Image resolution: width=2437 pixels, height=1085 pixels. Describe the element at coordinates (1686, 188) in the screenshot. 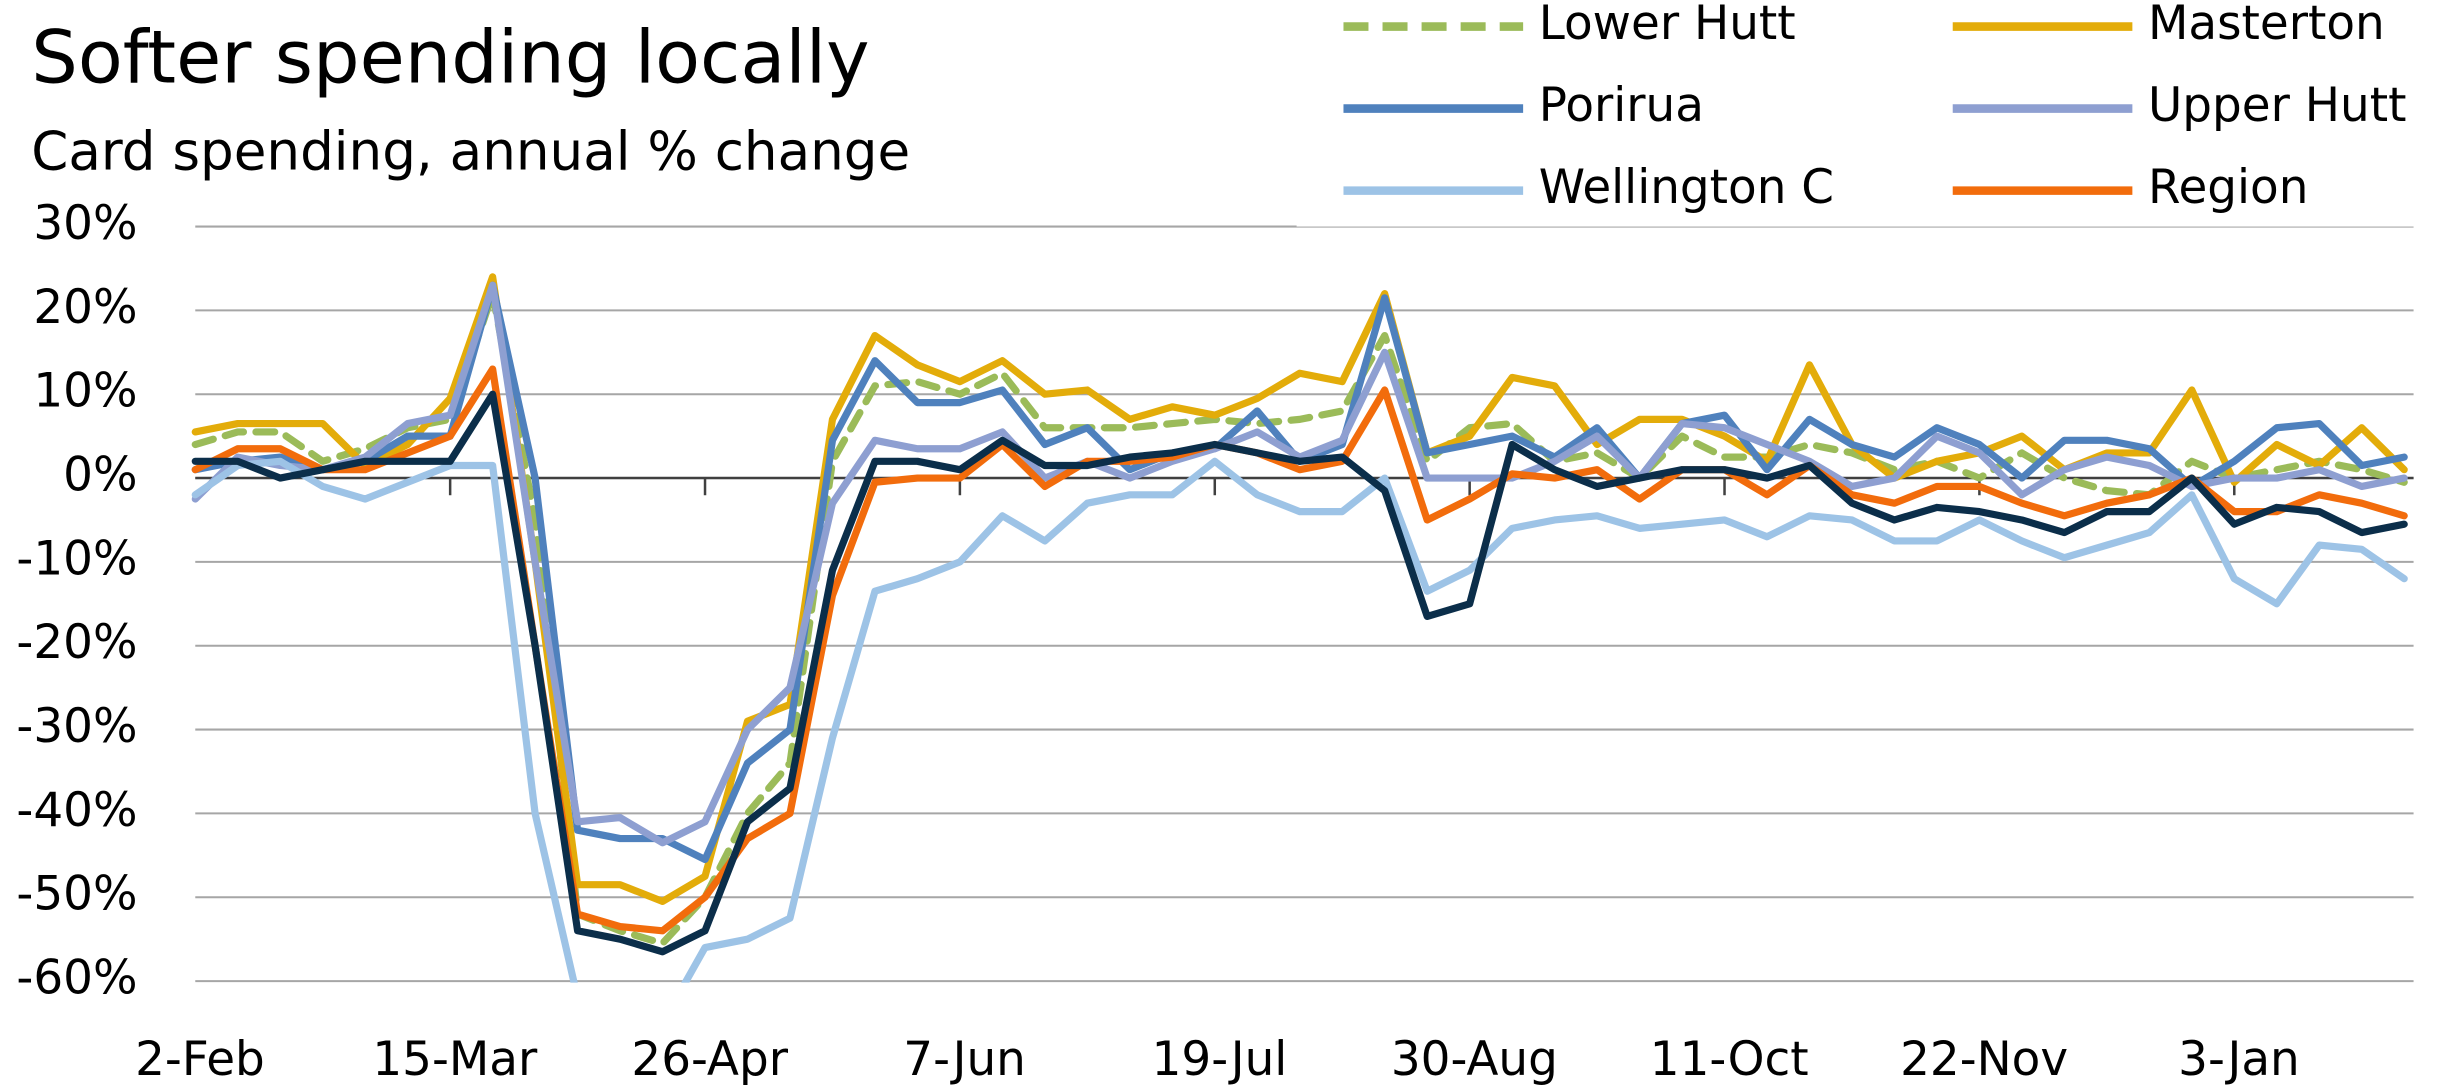

I see `legend-label: Wellington C` at that location.